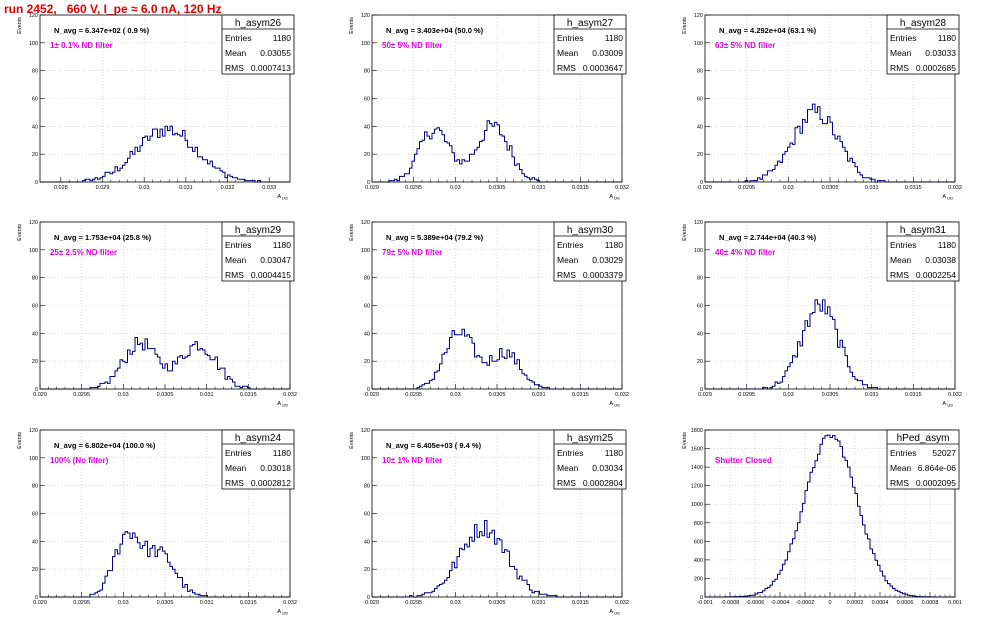  What do you see at coordinates (590, 438) in the screenshot?
I see `stats-title: h_asym25` at bounding box center [590, 438].